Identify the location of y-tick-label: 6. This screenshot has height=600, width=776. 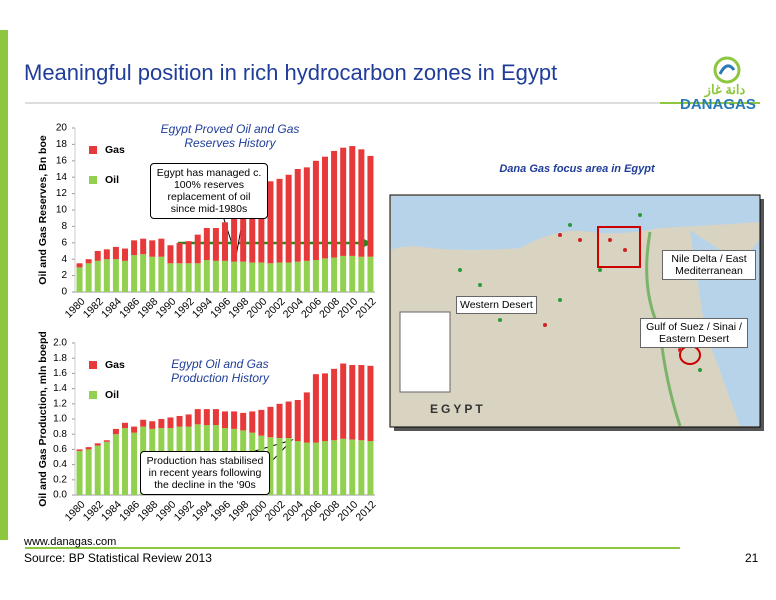
(64, 242).